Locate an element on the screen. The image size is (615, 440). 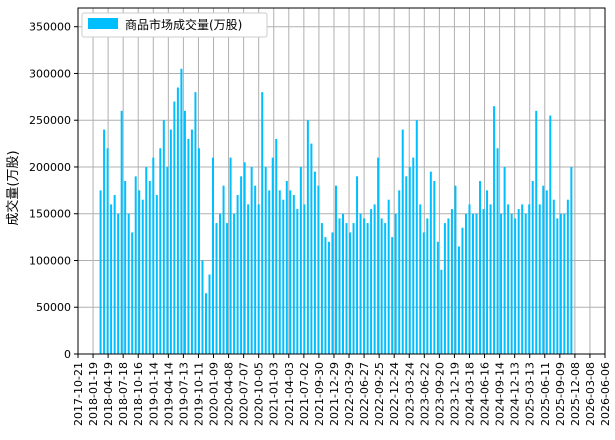
y-tick-label: 0 is located at coordinates (67, 354).